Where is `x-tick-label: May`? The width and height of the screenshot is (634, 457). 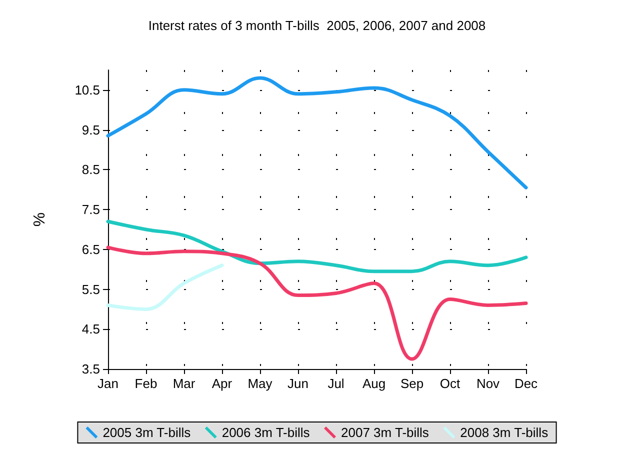 x-tick-label: May is located at coordinates (260, 383).